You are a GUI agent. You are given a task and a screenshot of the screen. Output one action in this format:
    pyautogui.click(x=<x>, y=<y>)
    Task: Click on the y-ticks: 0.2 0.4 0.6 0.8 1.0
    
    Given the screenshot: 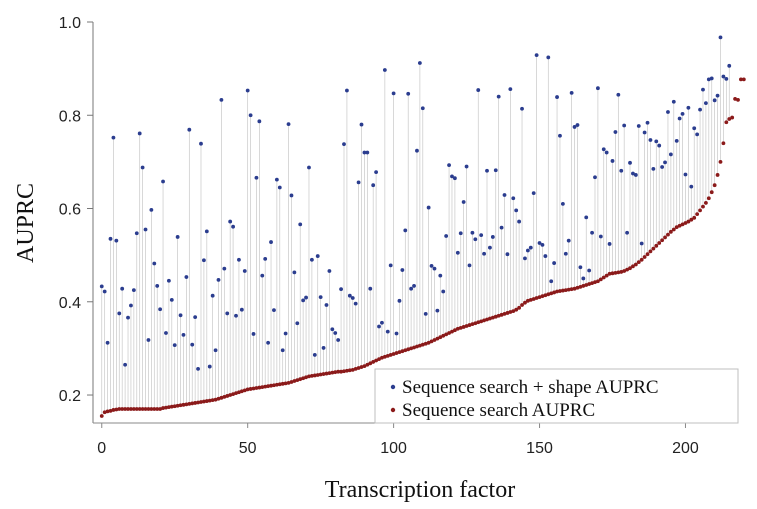 What is the action you would take?
    pyautogui.click(x=76, y=210)
    